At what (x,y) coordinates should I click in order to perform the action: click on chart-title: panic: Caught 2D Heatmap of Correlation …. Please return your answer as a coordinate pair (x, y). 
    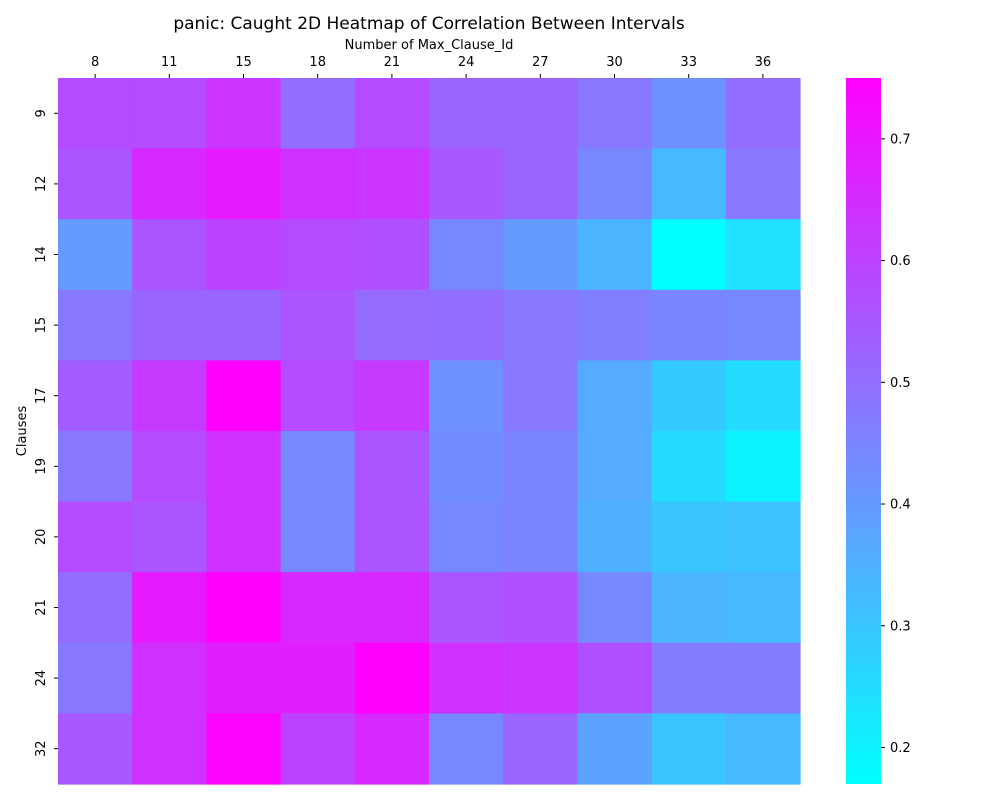
    Looking at the image, I should click on (429, 24).